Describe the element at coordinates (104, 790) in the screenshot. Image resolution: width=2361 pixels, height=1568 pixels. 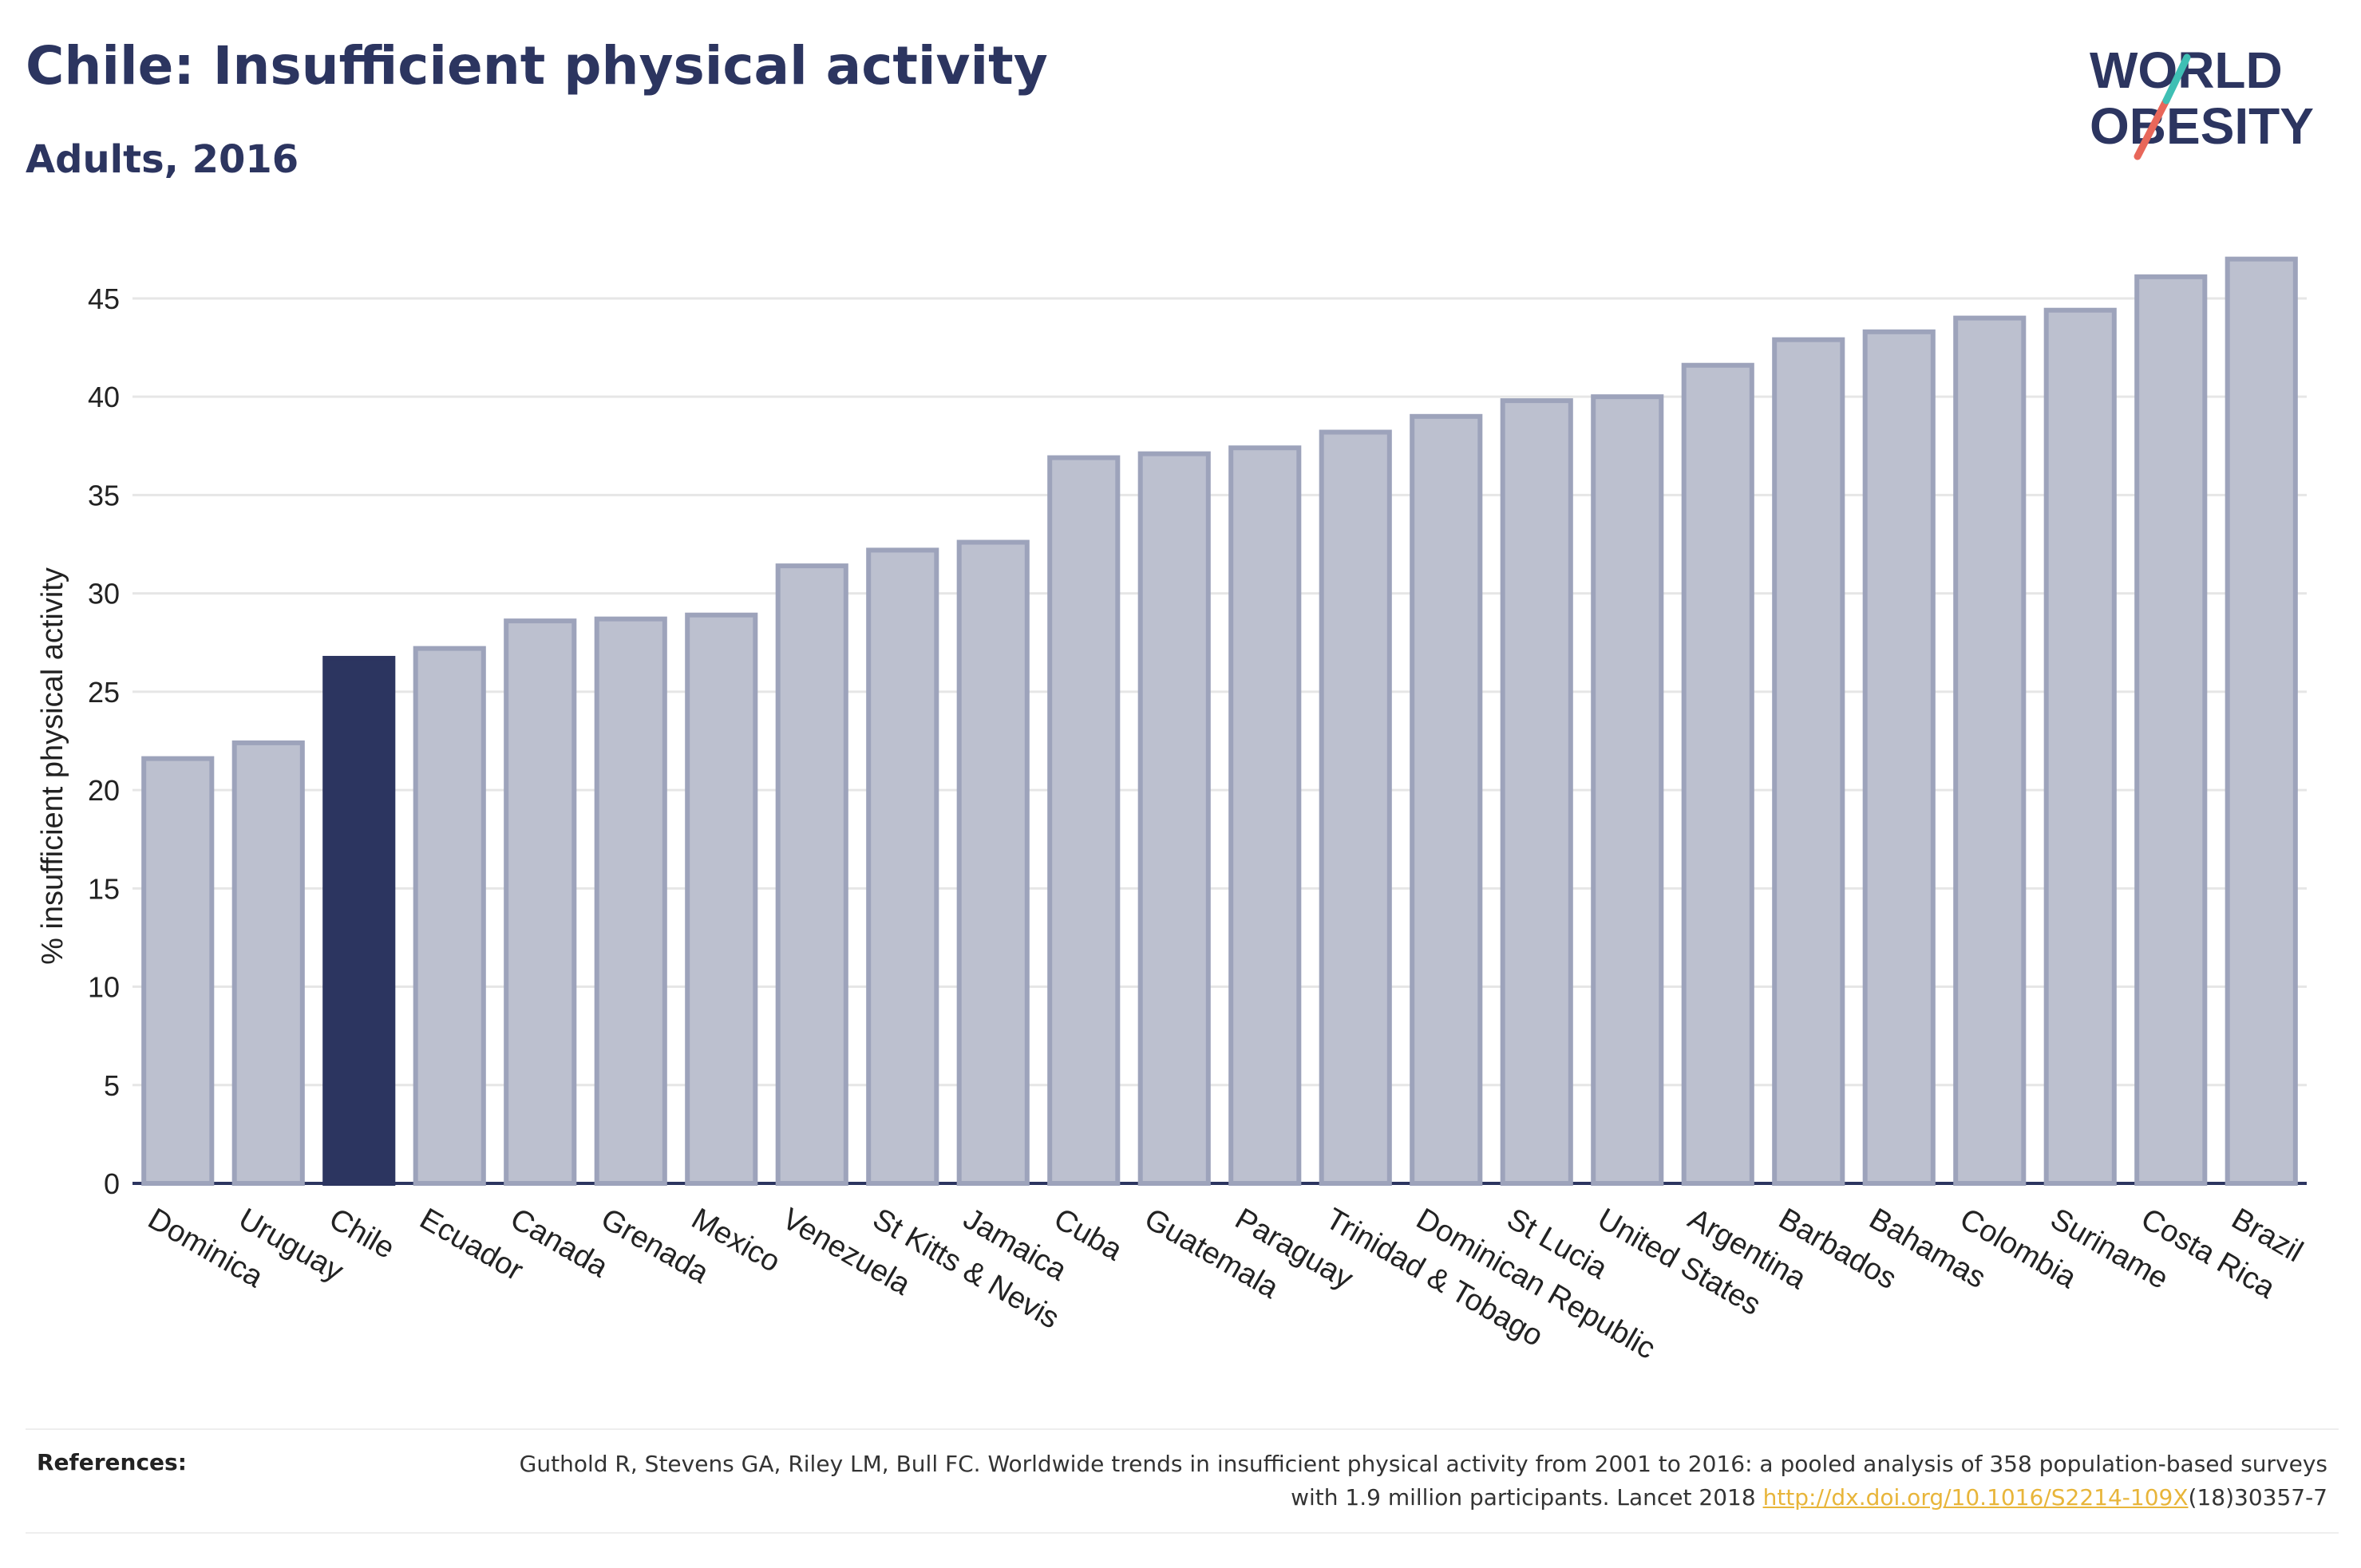
I see `y-tick-label: 20` at that location.